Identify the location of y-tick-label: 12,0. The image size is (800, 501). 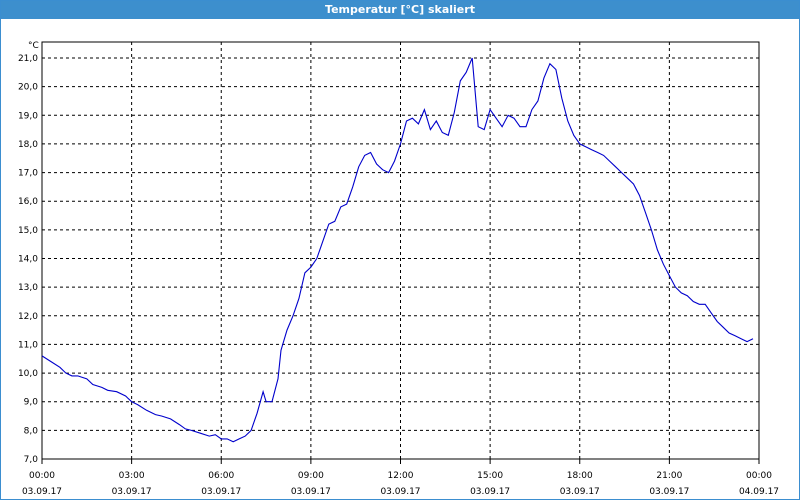
(28, 317).